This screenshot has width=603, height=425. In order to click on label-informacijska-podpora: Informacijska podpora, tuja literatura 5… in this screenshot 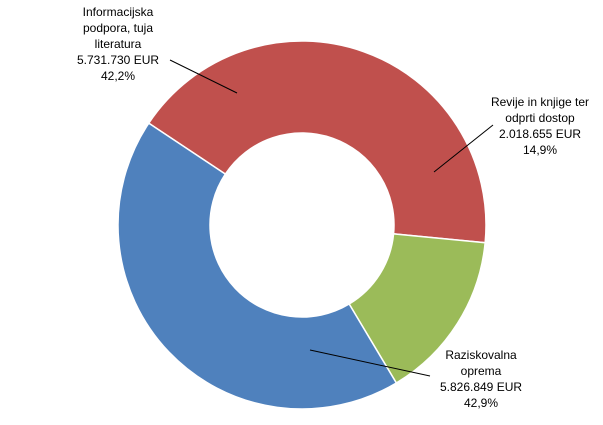, I will do `click(118, 44)`.